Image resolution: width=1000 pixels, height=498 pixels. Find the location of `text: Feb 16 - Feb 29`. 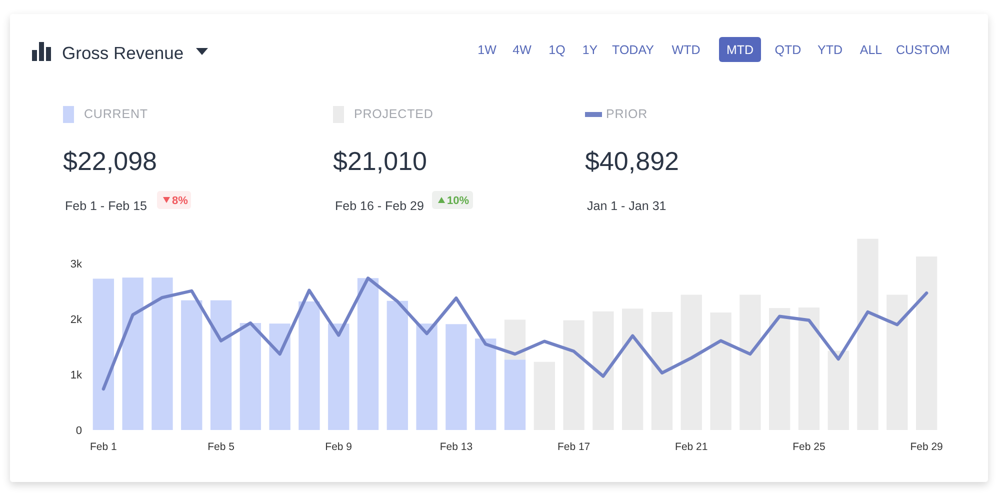

text: Feb 16 - Feb 29 is located at coordinates (379, 206).